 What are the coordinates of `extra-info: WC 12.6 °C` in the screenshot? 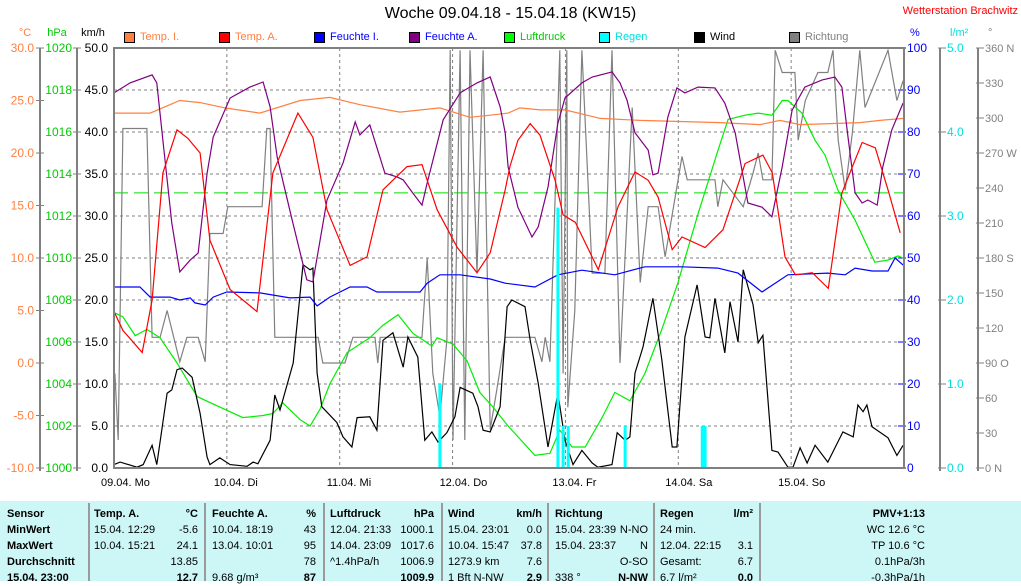 It's located at (895, 530).